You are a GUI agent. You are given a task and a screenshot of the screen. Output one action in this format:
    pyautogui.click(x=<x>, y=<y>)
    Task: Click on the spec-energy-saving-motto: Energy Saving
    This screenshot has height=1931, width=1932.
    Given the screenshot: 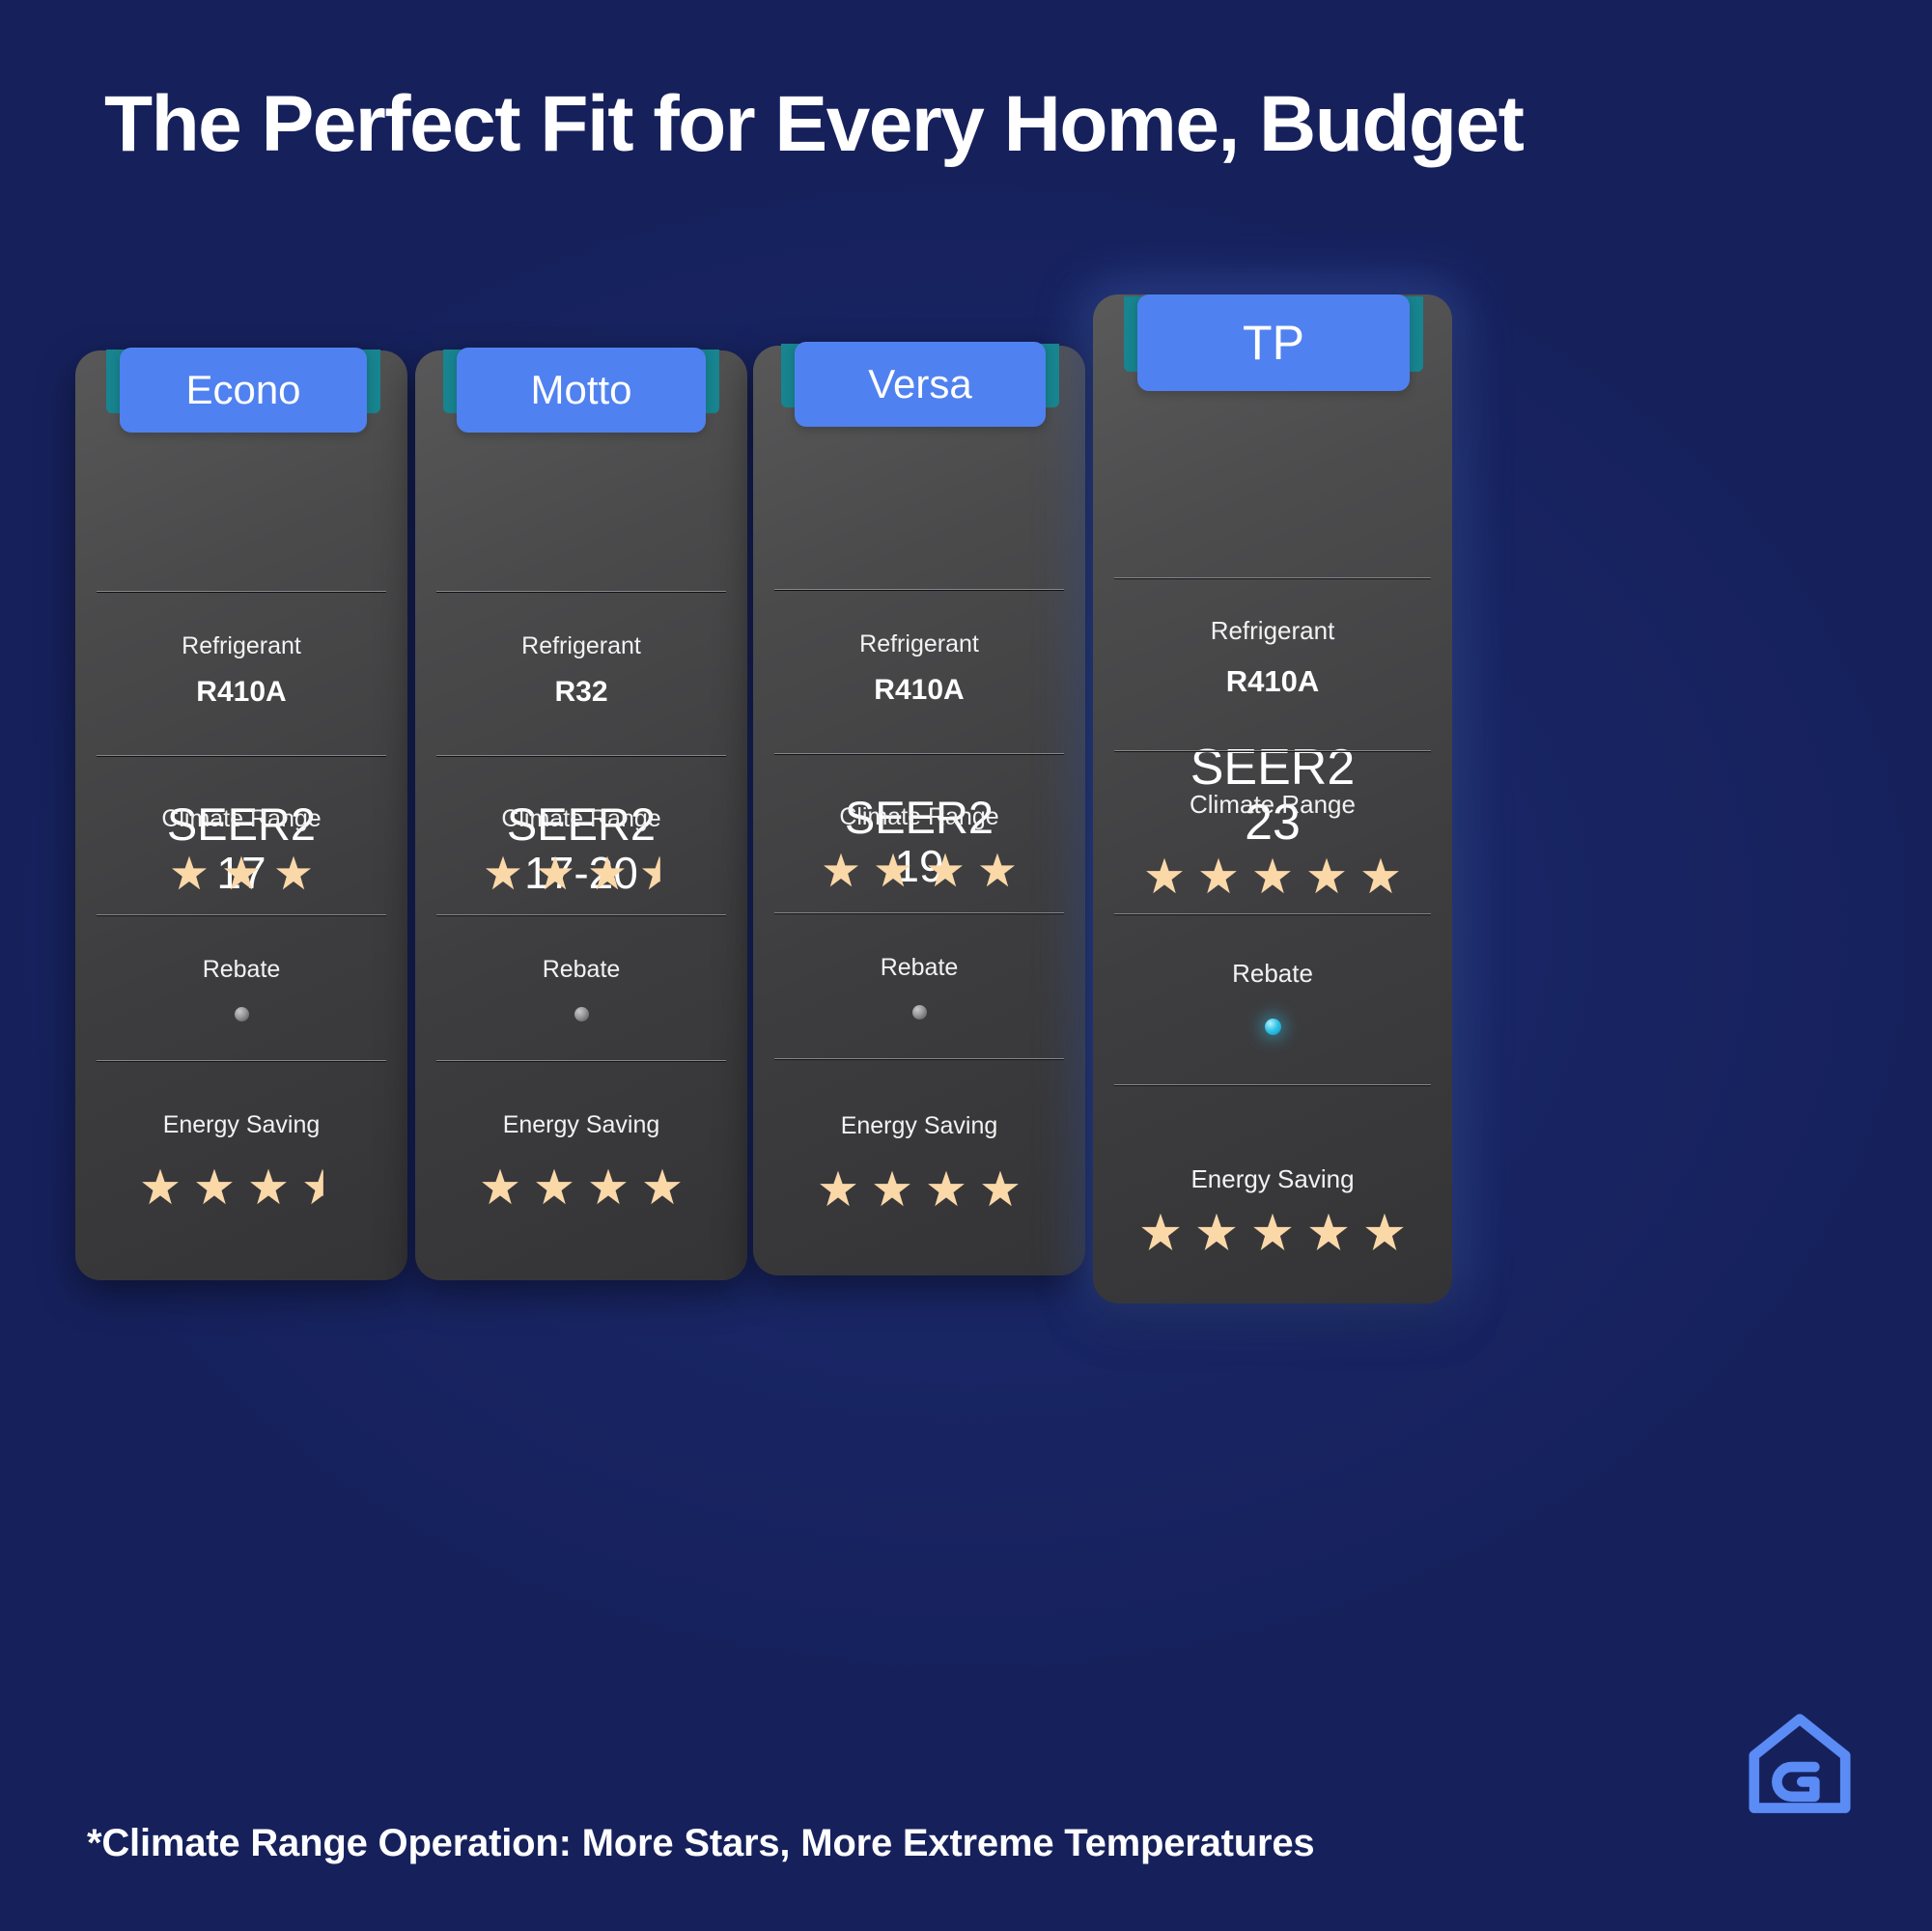 What is the action you would take?
    pyautogui.click(x=581, y=1161)
    